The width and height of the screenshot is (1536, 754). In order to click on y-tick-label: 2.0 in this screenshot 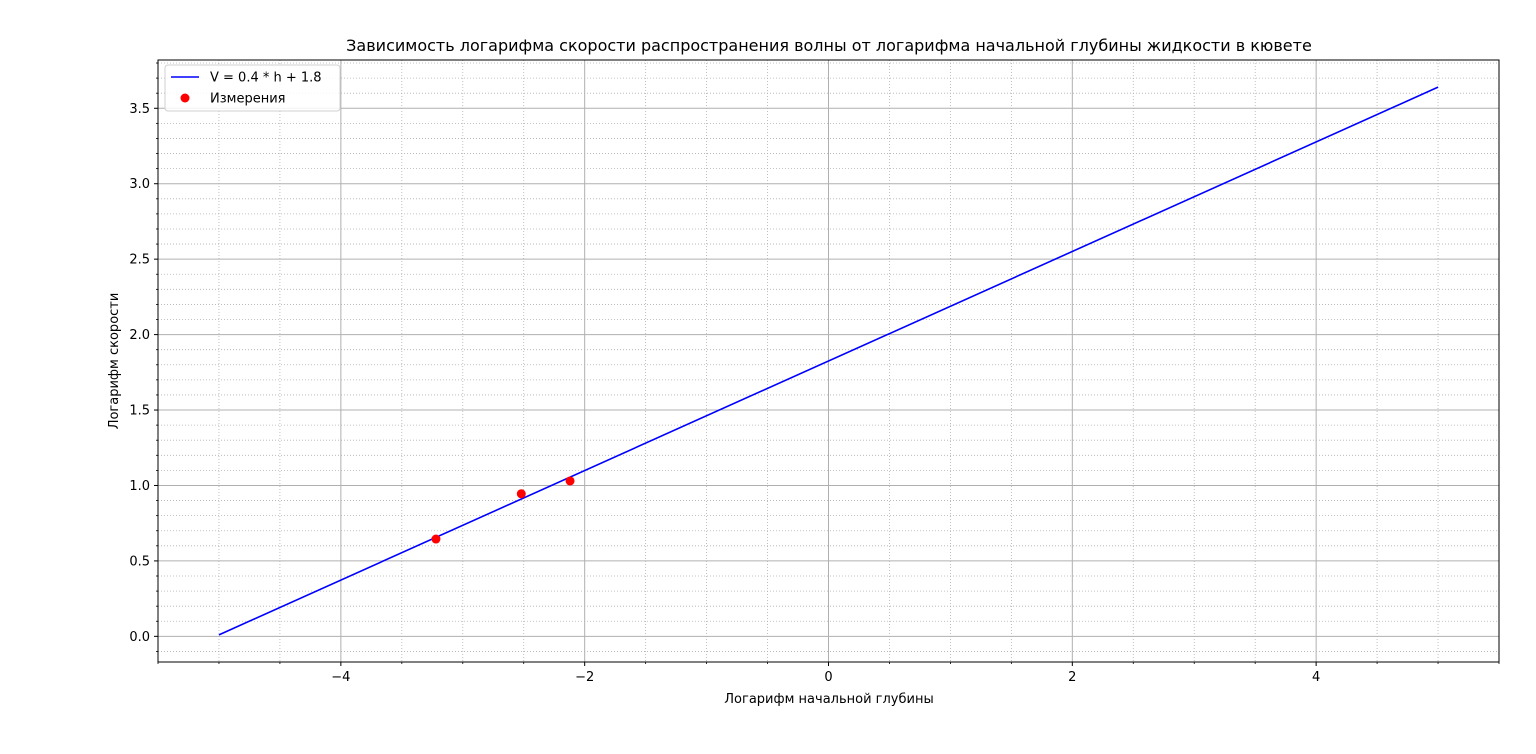, I will do `click(139, 335)`.